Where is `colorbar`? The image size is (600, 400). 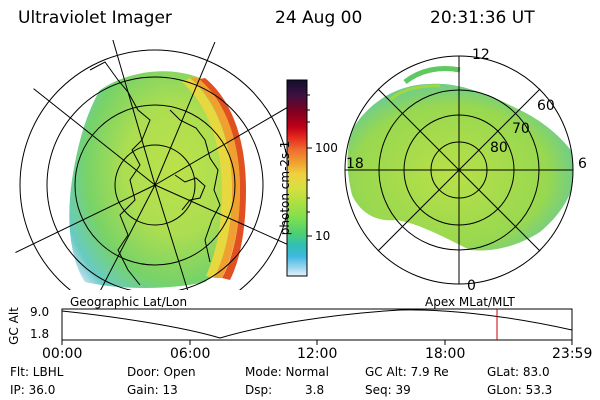 colorbar is located at coordinates (297, 178).